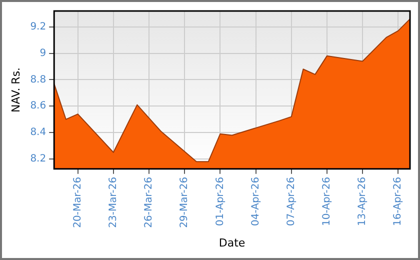 This screenshot has width=420, height=260. Describe the element at coordinates (15, 89) in the screenshot. I see `y-axis-title: NAV. Rs.` at that location.